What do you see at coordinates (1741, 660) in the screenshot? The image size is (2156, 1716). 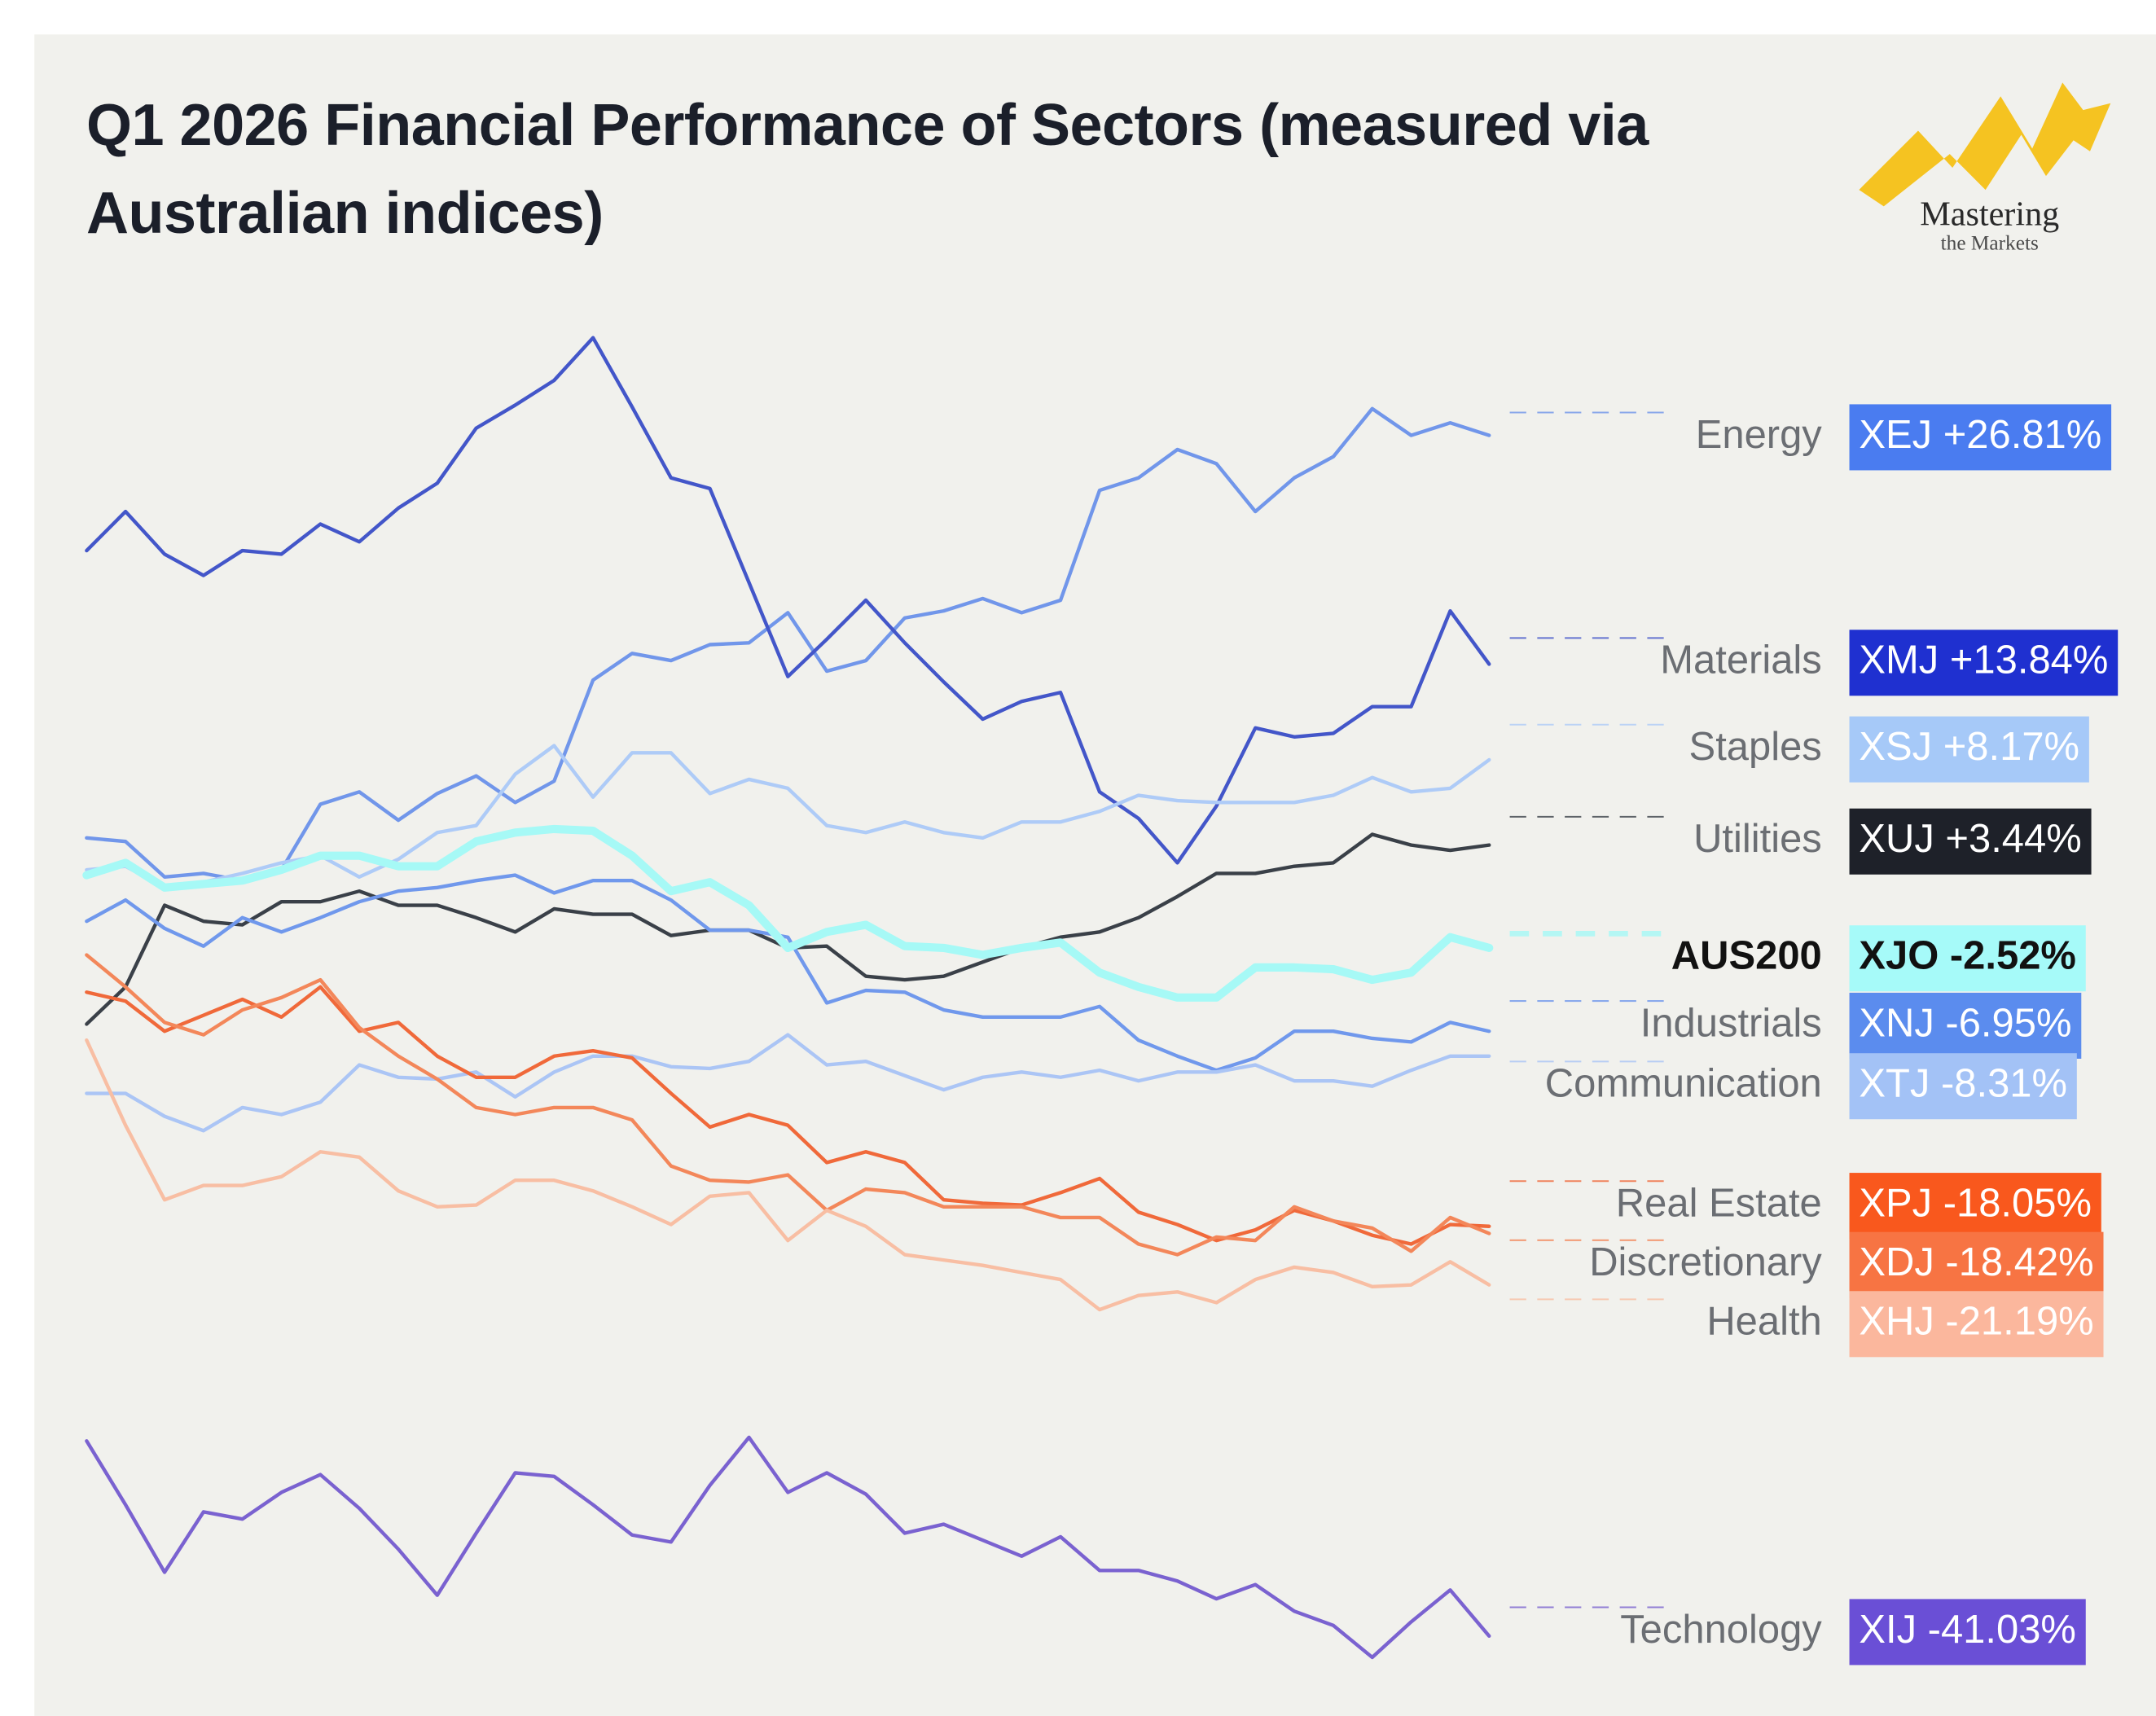 I see `series-label: Materials` at bounding box center [1741, 660].